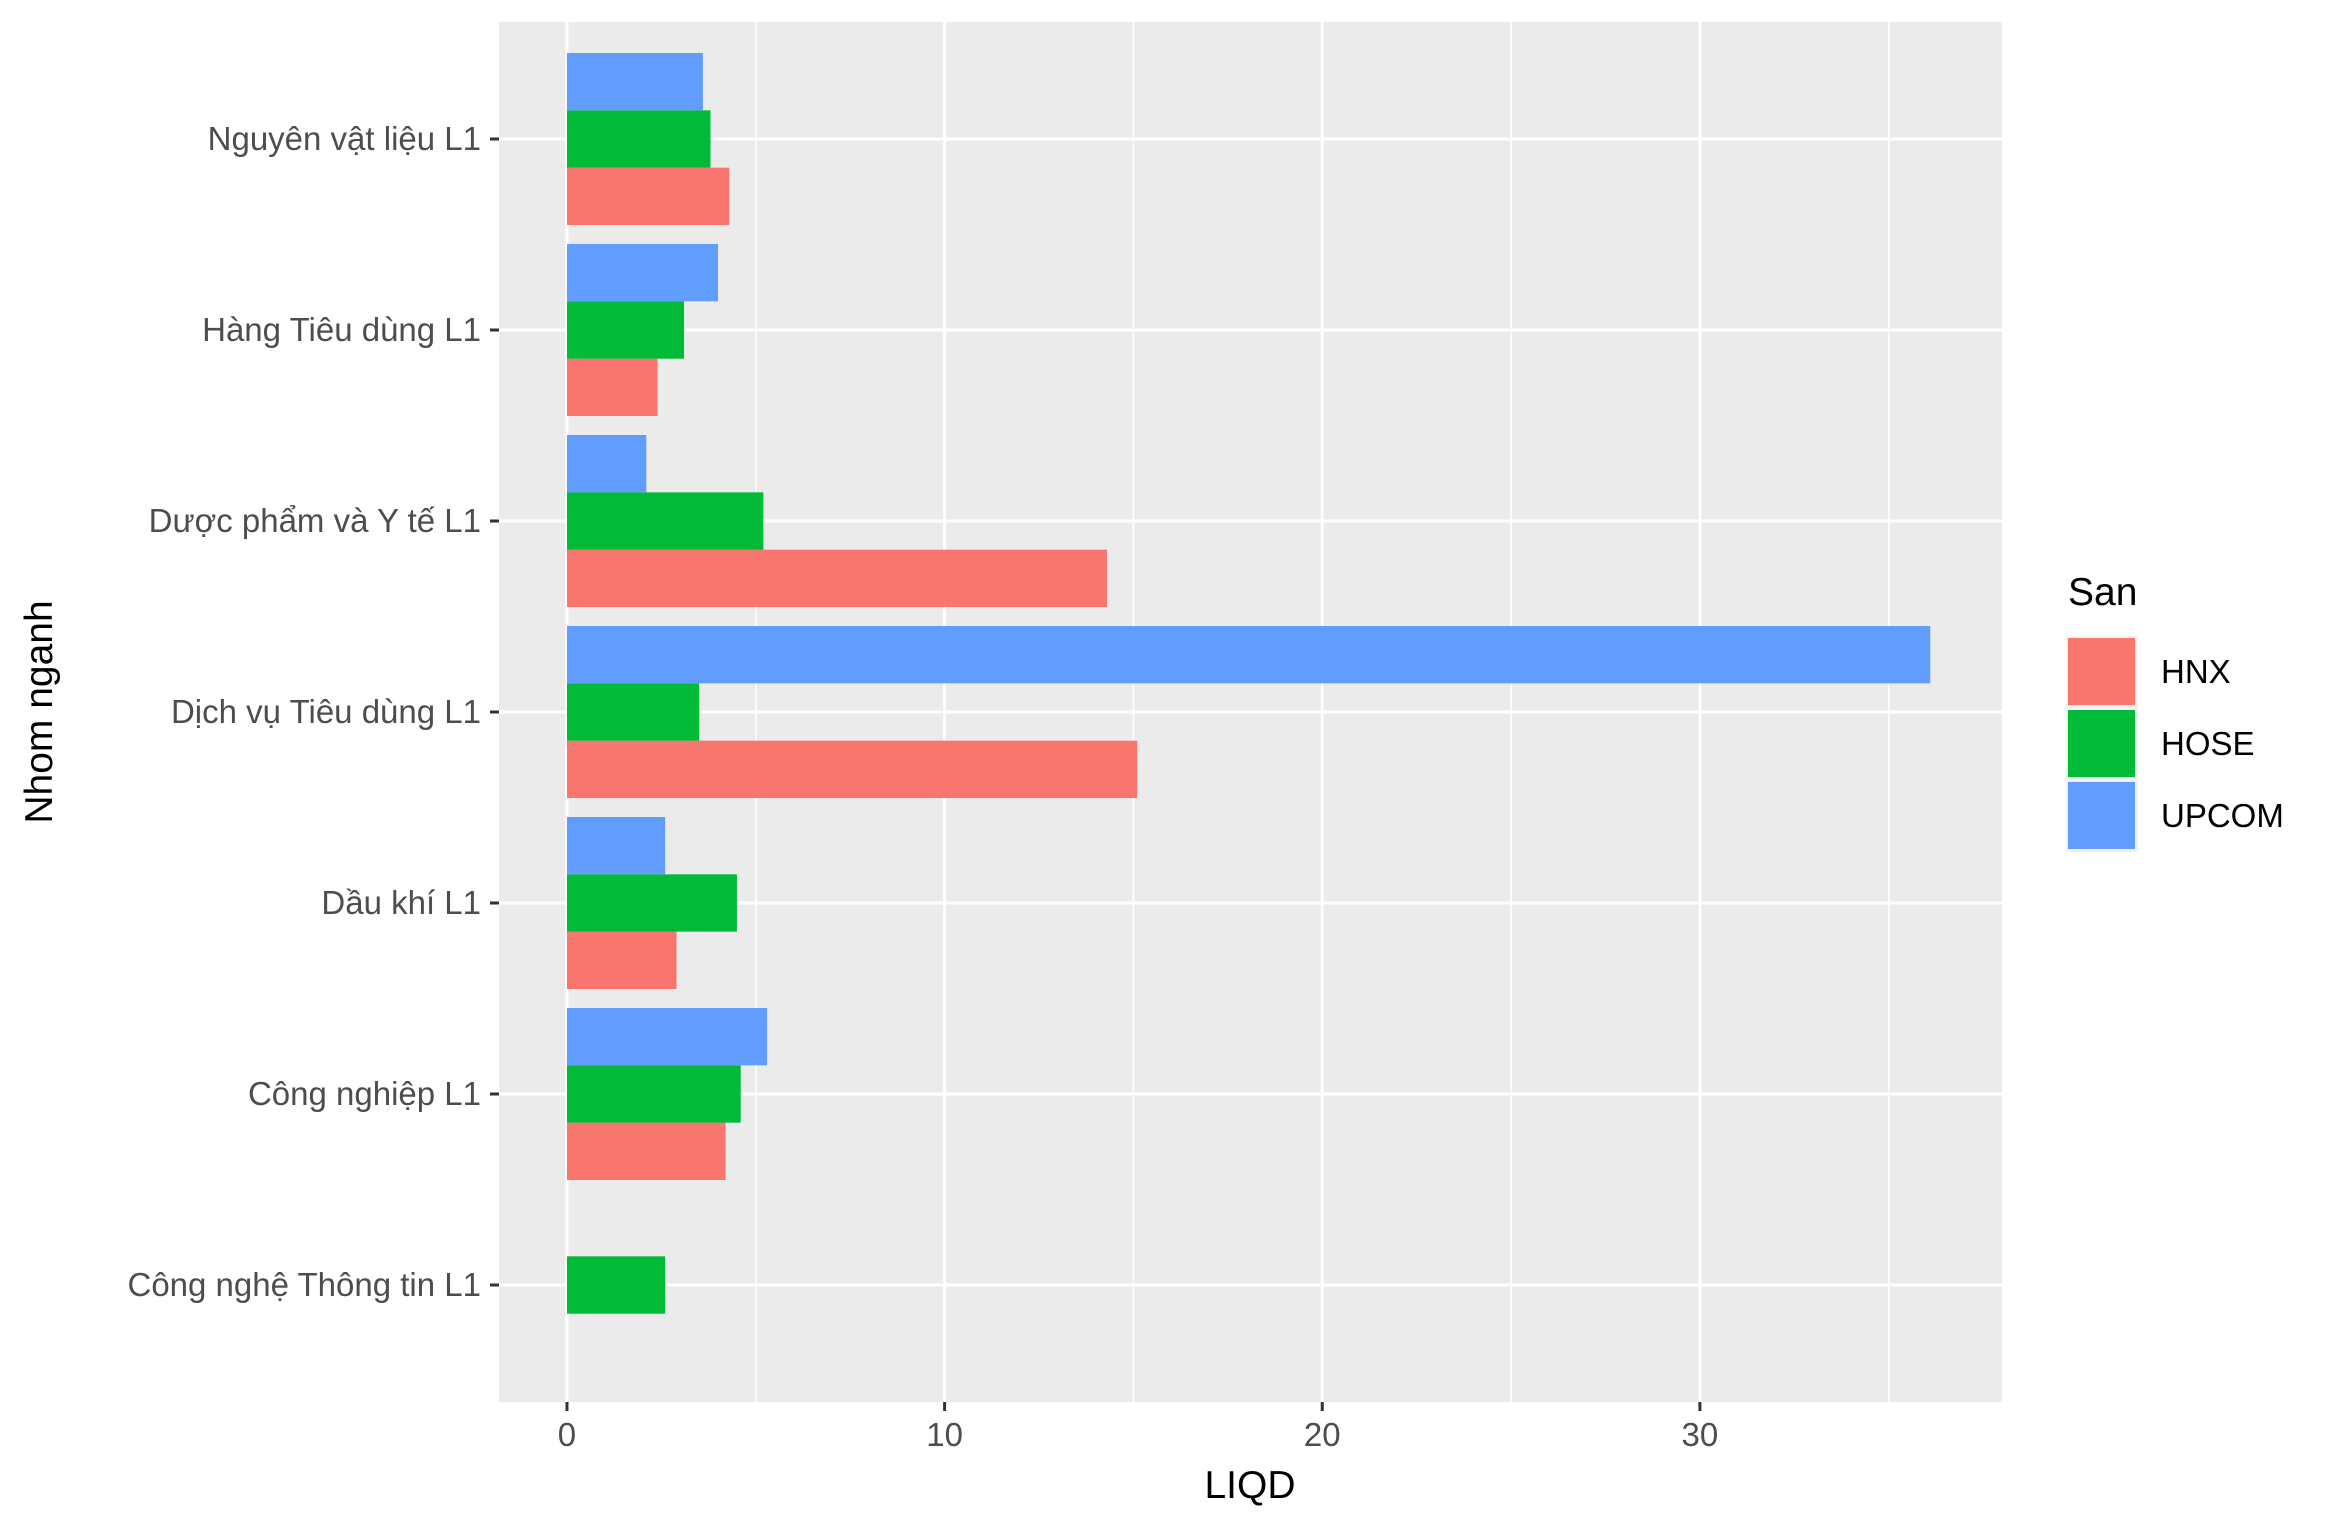 The height and width of the screenshot is (1521, 2337). Describe the element at coordinates (2208, 743) in the screenshot. I see `legend-label: HOSE` at that location.